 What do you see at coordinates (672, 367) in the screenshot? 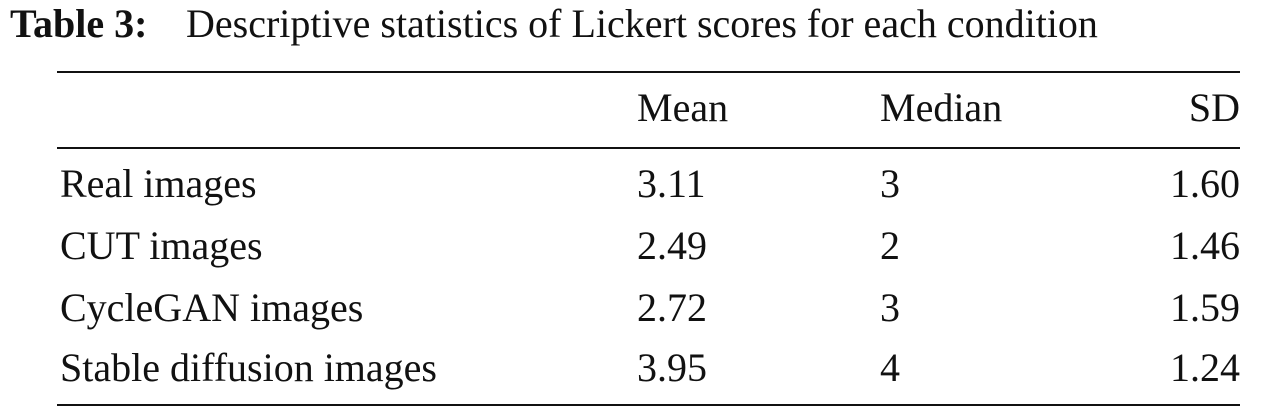
I see `table-cell: 3.95` at bounding box center [672, 367].